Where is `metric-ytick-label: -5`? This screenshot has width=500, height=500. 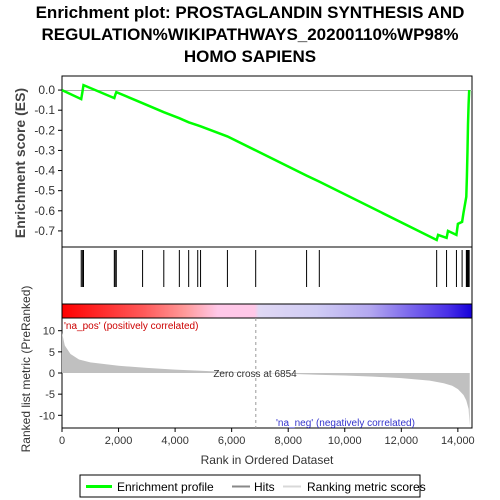
metric-ytick-label: -5 is located at coordinates (50, 395).